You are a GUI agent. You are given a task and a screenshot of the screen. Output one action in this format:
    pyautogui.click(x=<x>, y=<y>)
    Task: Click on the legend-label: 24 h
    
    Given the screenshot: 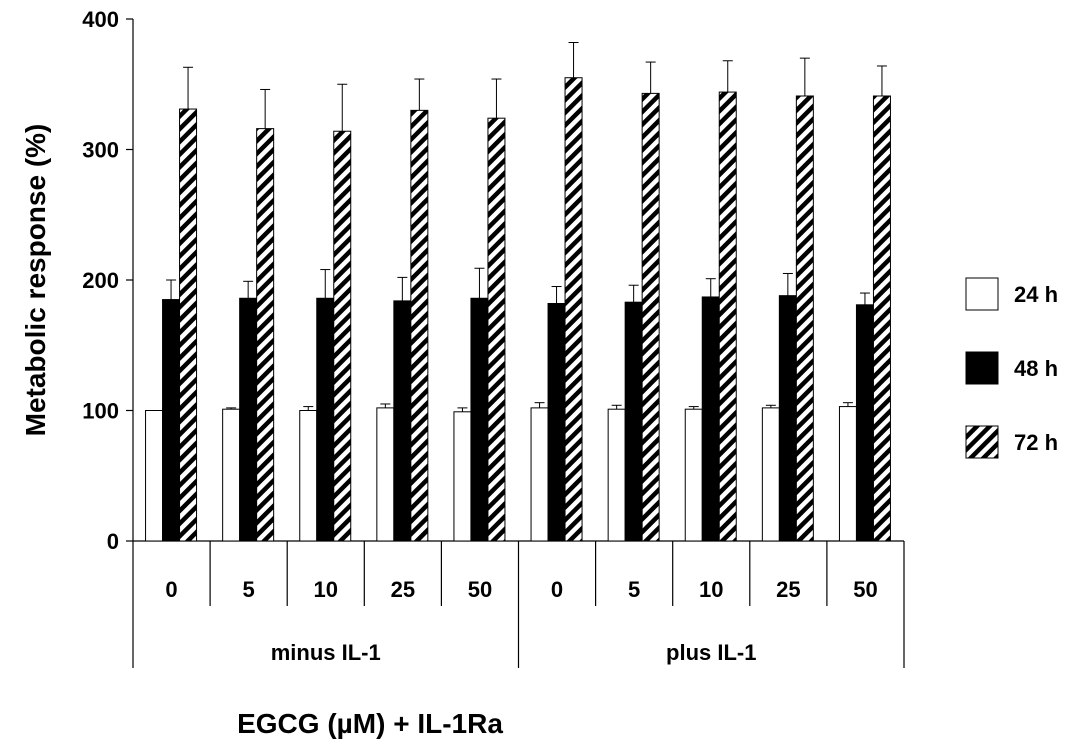 What is the action you would take?
    pyautogui.click(x=1036, y=294)
    